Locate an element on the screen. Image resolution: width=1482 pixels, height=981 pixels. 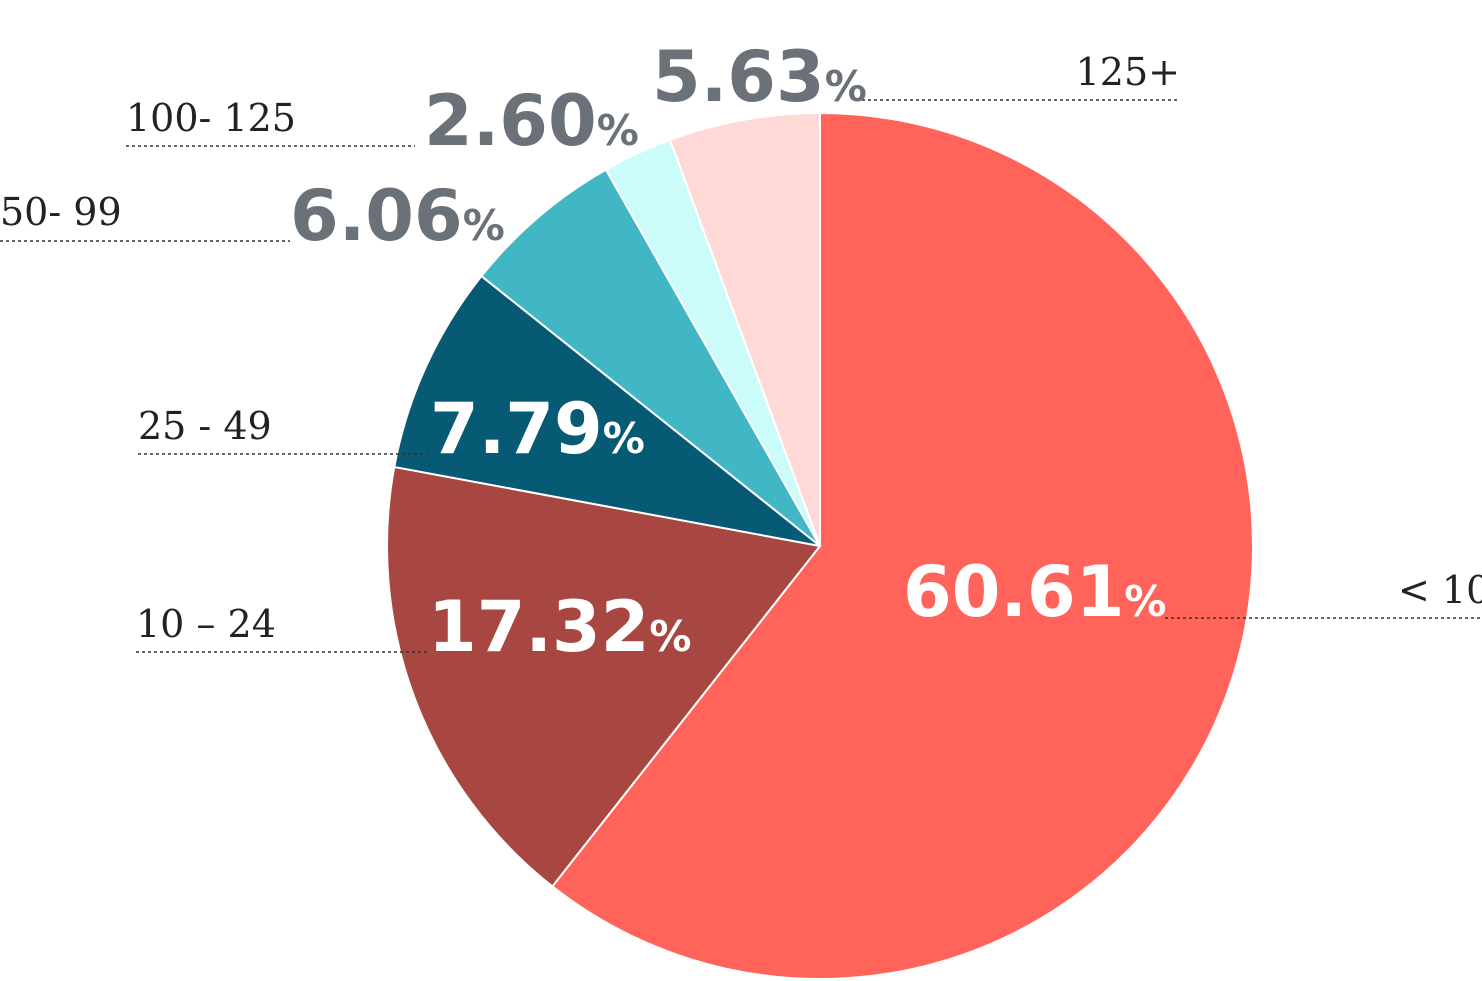
value-unit-6: % is located at coordinates (846, 86).